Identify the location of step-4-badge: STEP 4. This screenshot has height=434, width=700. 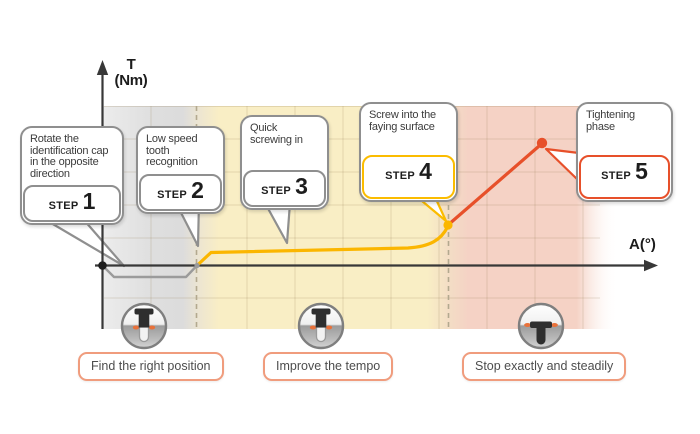
(408, 177).